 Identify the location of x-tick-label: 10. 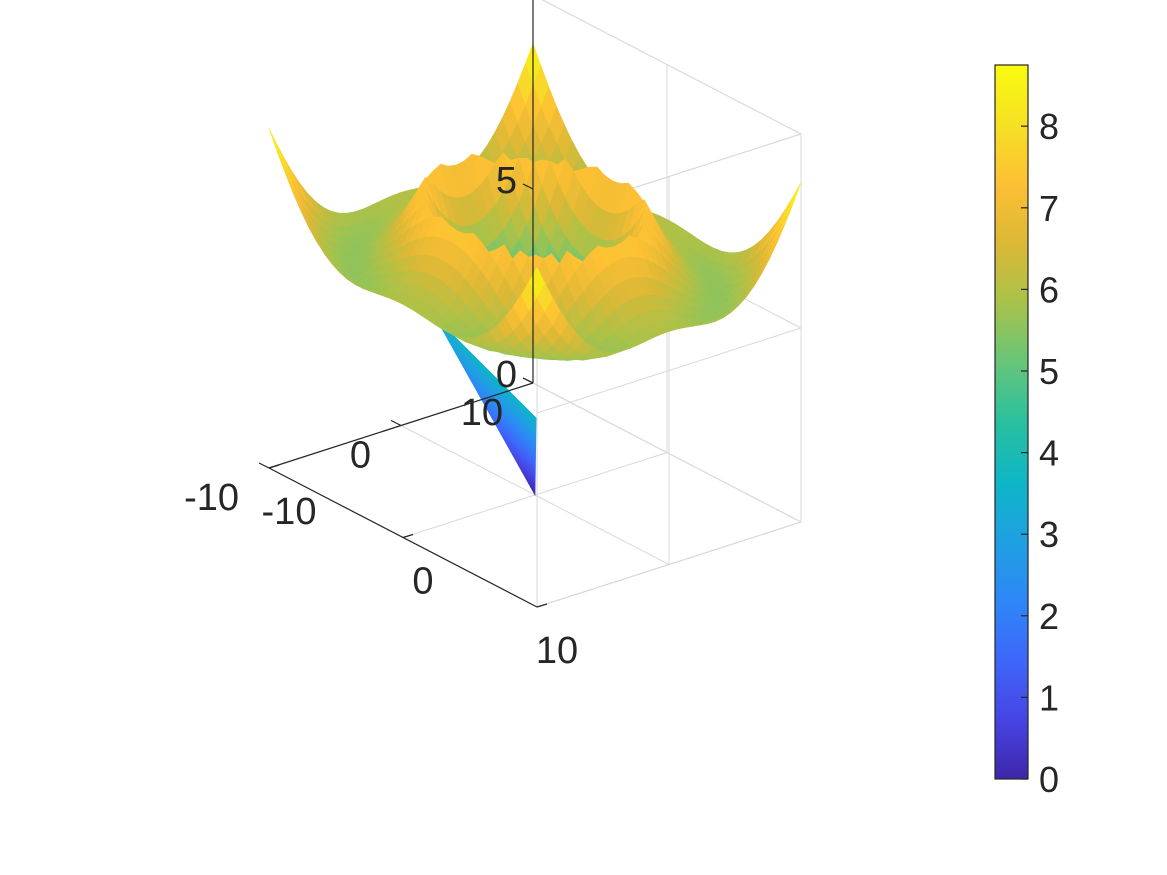
(557, 651).